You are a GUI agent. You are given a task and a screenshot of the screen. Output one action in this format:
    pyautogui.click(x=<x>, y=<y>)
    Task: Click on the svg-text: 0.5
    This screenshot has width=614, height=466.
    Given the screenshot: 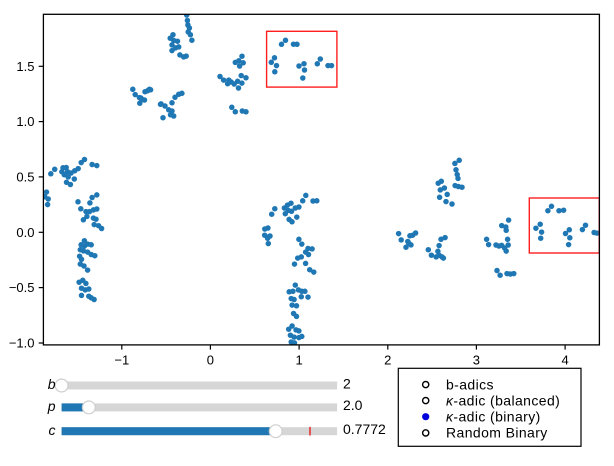 What is the action you would take?
    pyautogui.click(x=25, y=177)
    